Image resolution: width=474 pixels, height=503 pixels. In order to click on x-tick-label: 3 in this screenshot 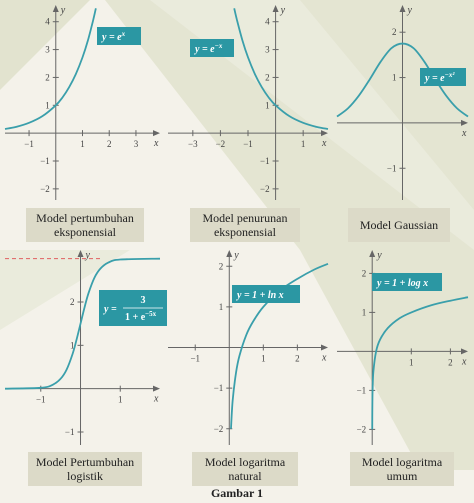, I will do `click(136, 144)`.